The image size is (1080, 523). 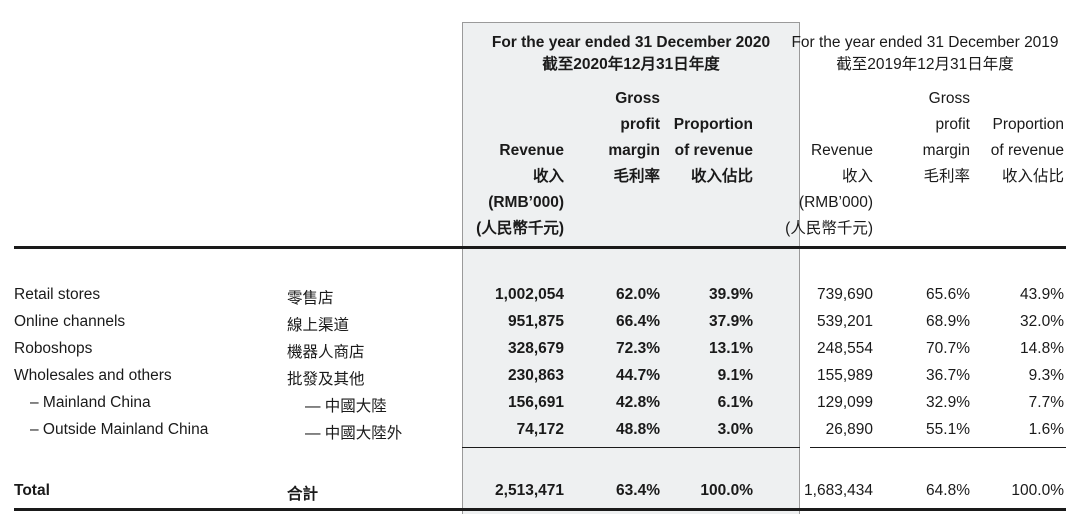 What do you see at coordinates (346, 406) in the screenshot?
I see `row-label-zh: — 中國大陸` at bounding box center [346, 406].